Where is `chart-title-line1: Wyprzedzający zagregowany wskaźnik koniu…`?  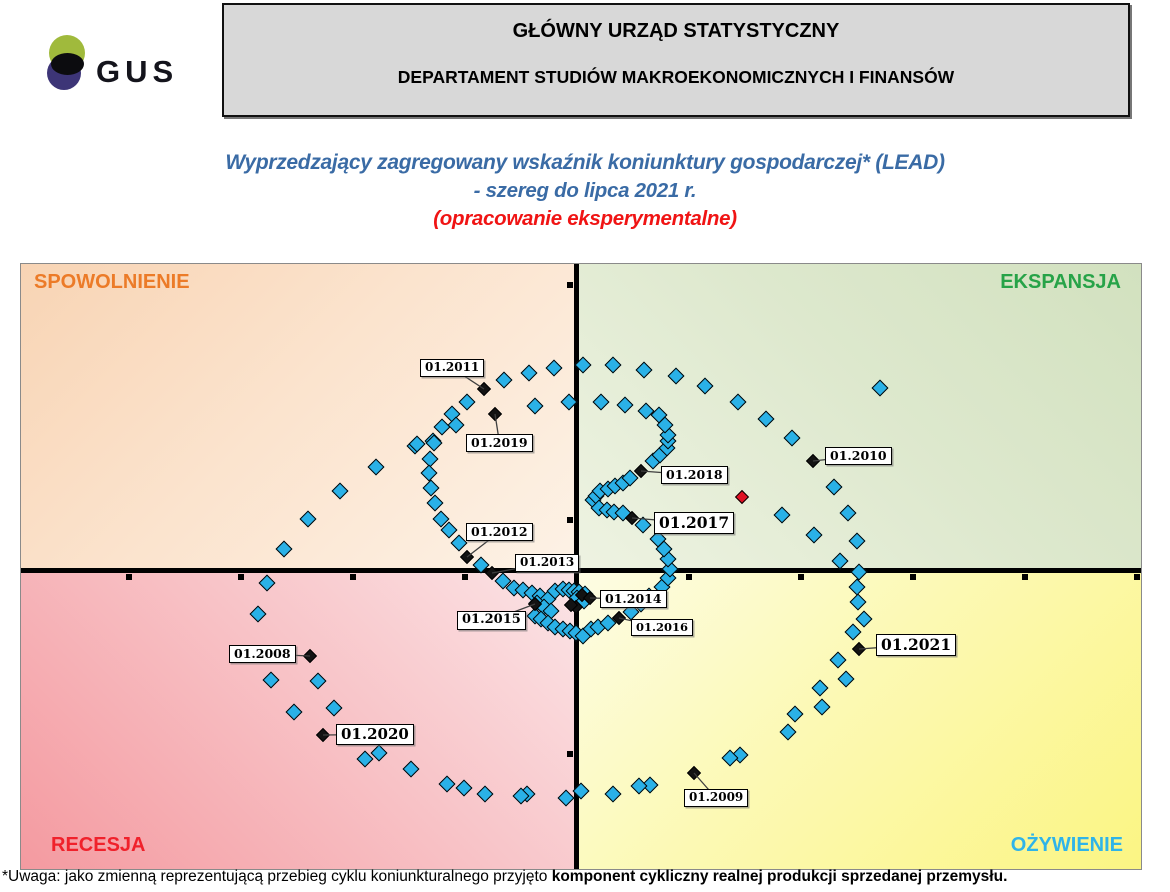 chart-title-line1: Wyprzedzający zagregowany wskaźnik koniu… is located at coordinates (585, 162).